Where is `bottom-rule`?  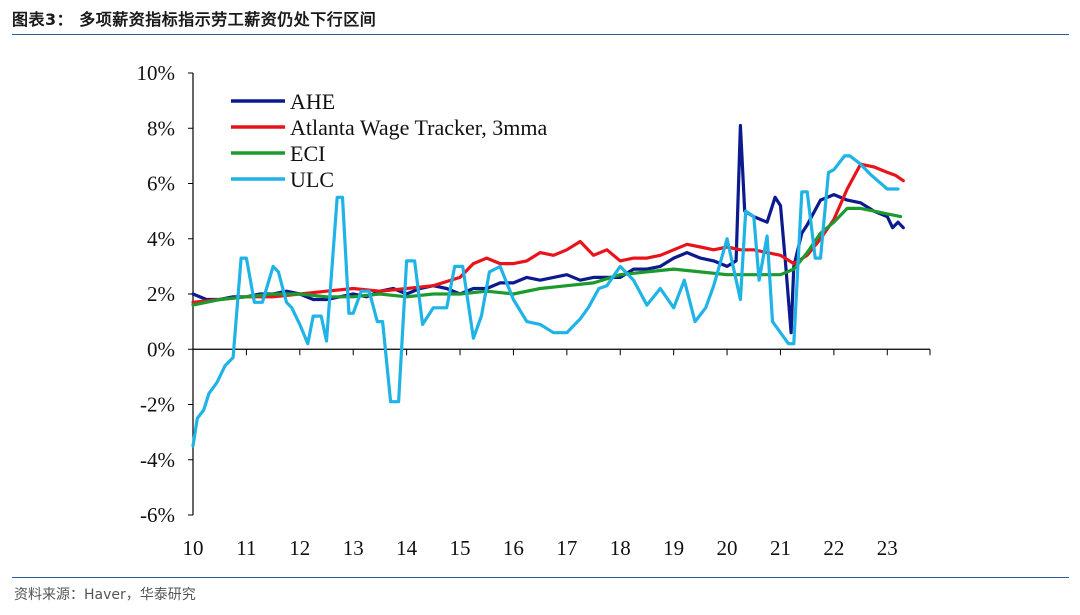
bottom-rule is located at coordinates (540, 577).